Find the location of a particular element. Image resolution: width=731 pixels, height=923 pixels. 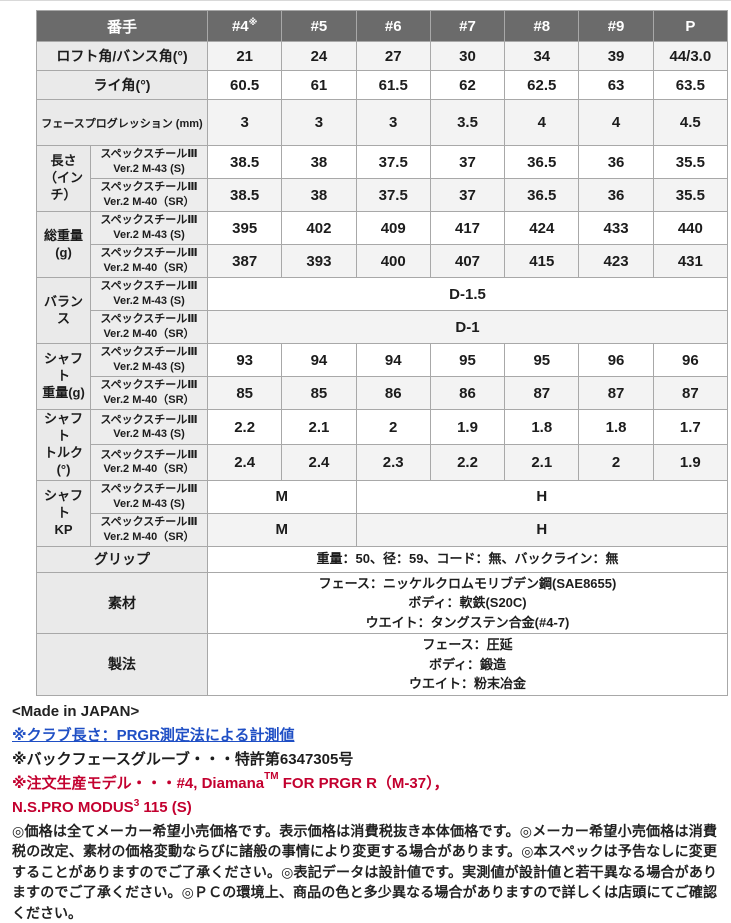

group-row-label-line: （インチ） is located at coordinates (63, 186).